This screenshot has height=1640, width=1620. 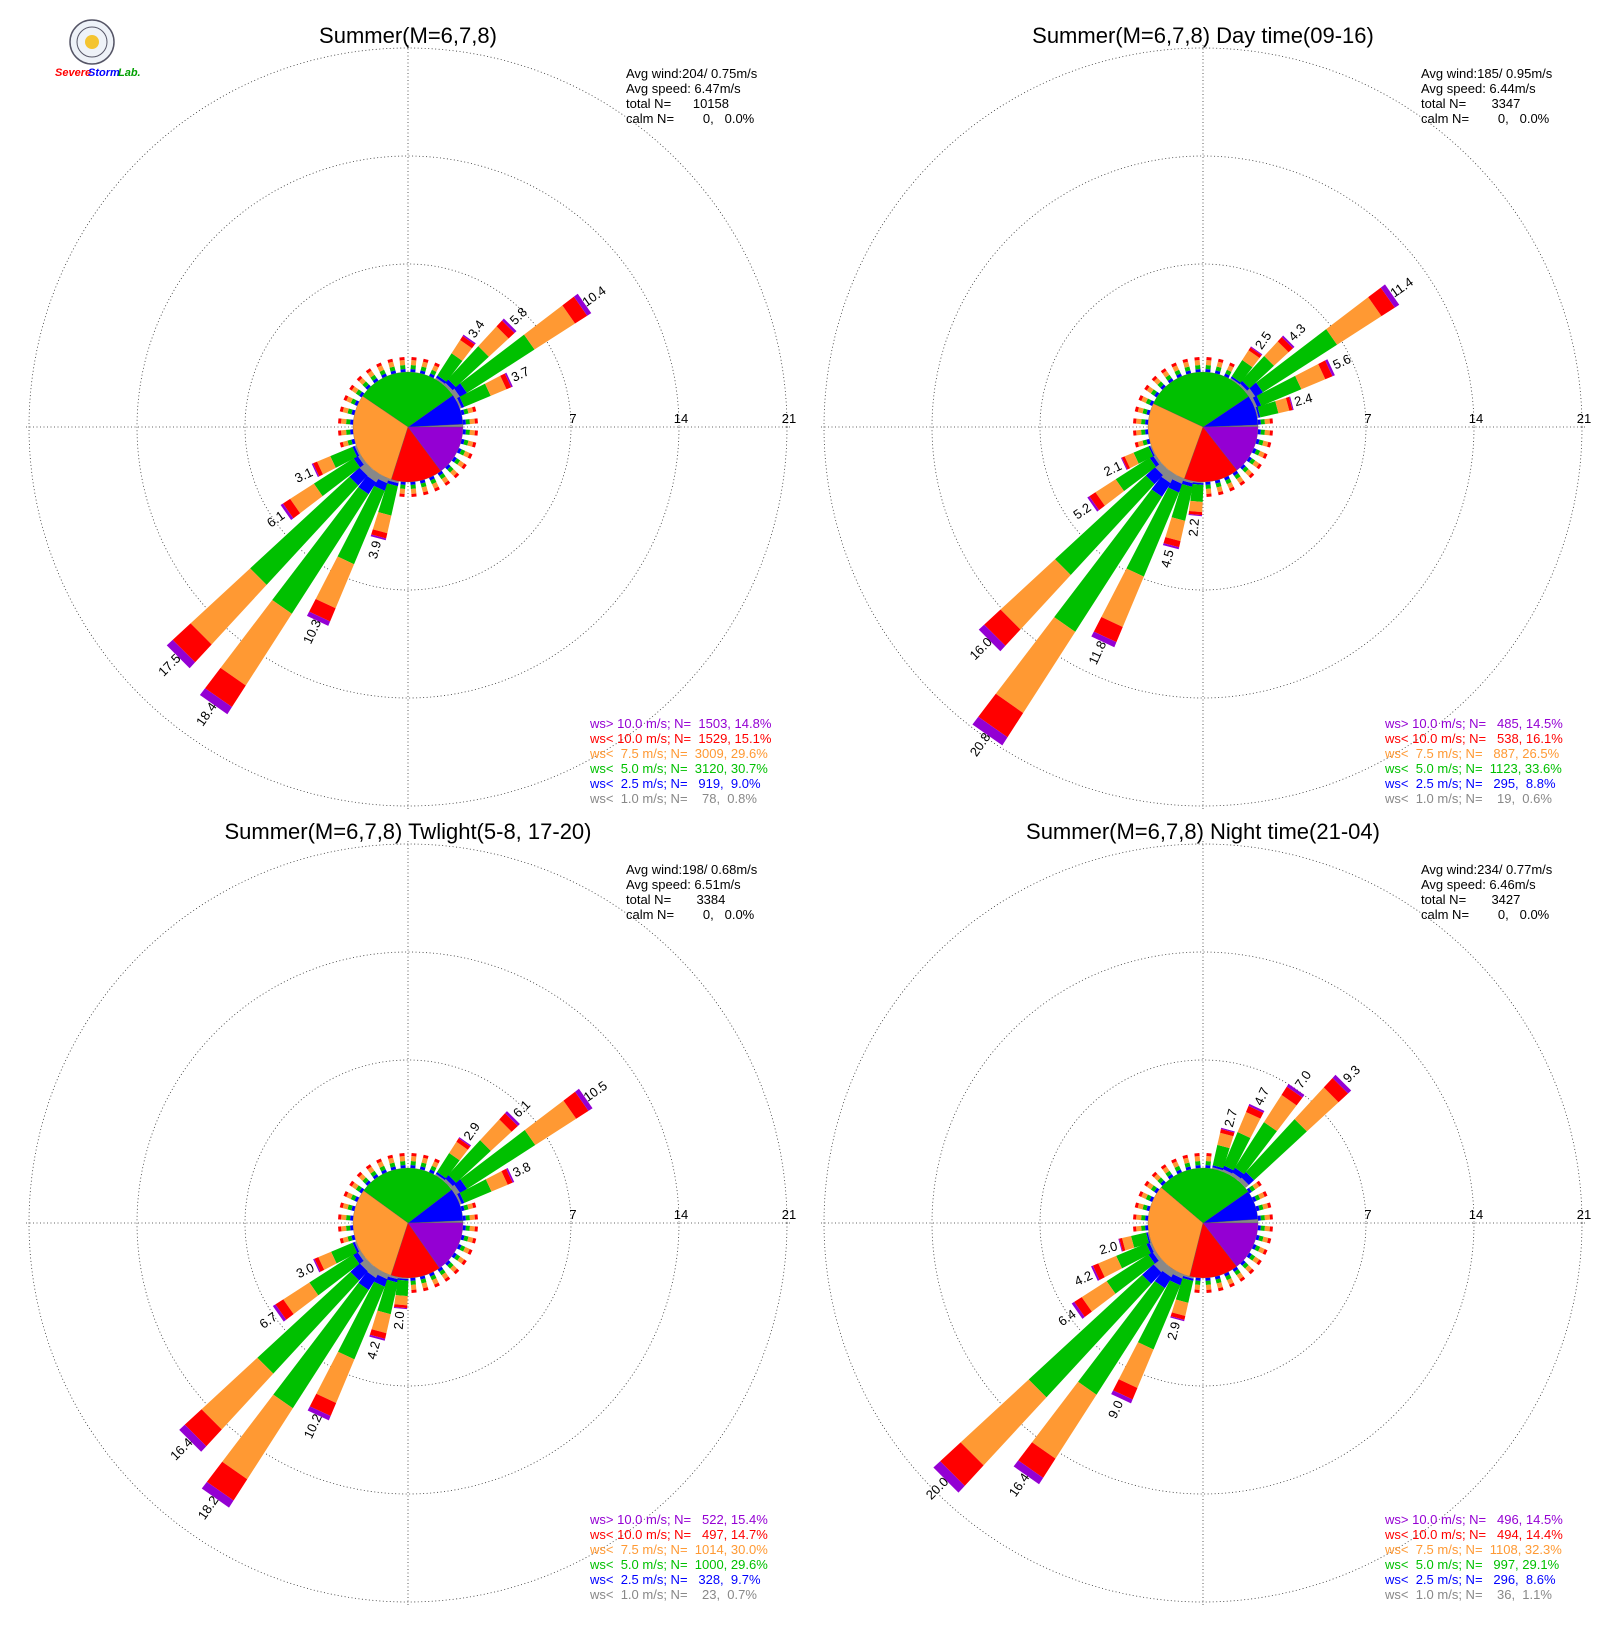 I want to click on stat-line: Avg speed: 6.51m/s, so click(x=683, y=884).